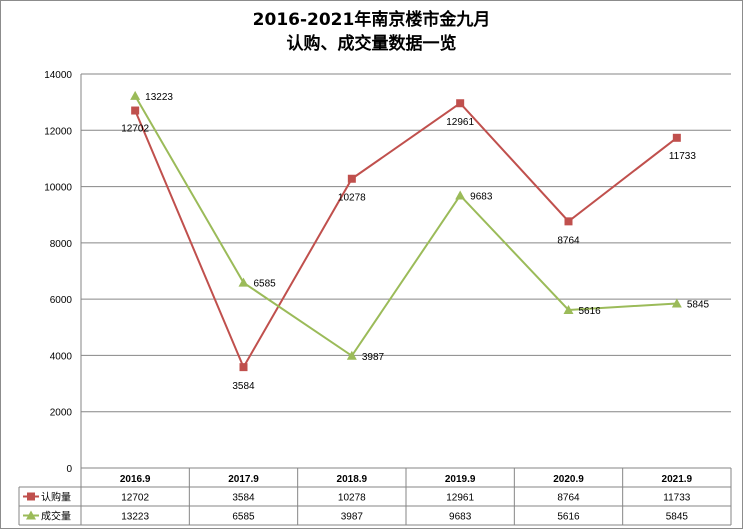  I want to click on legend-label: 认购量, so click(56, 497).